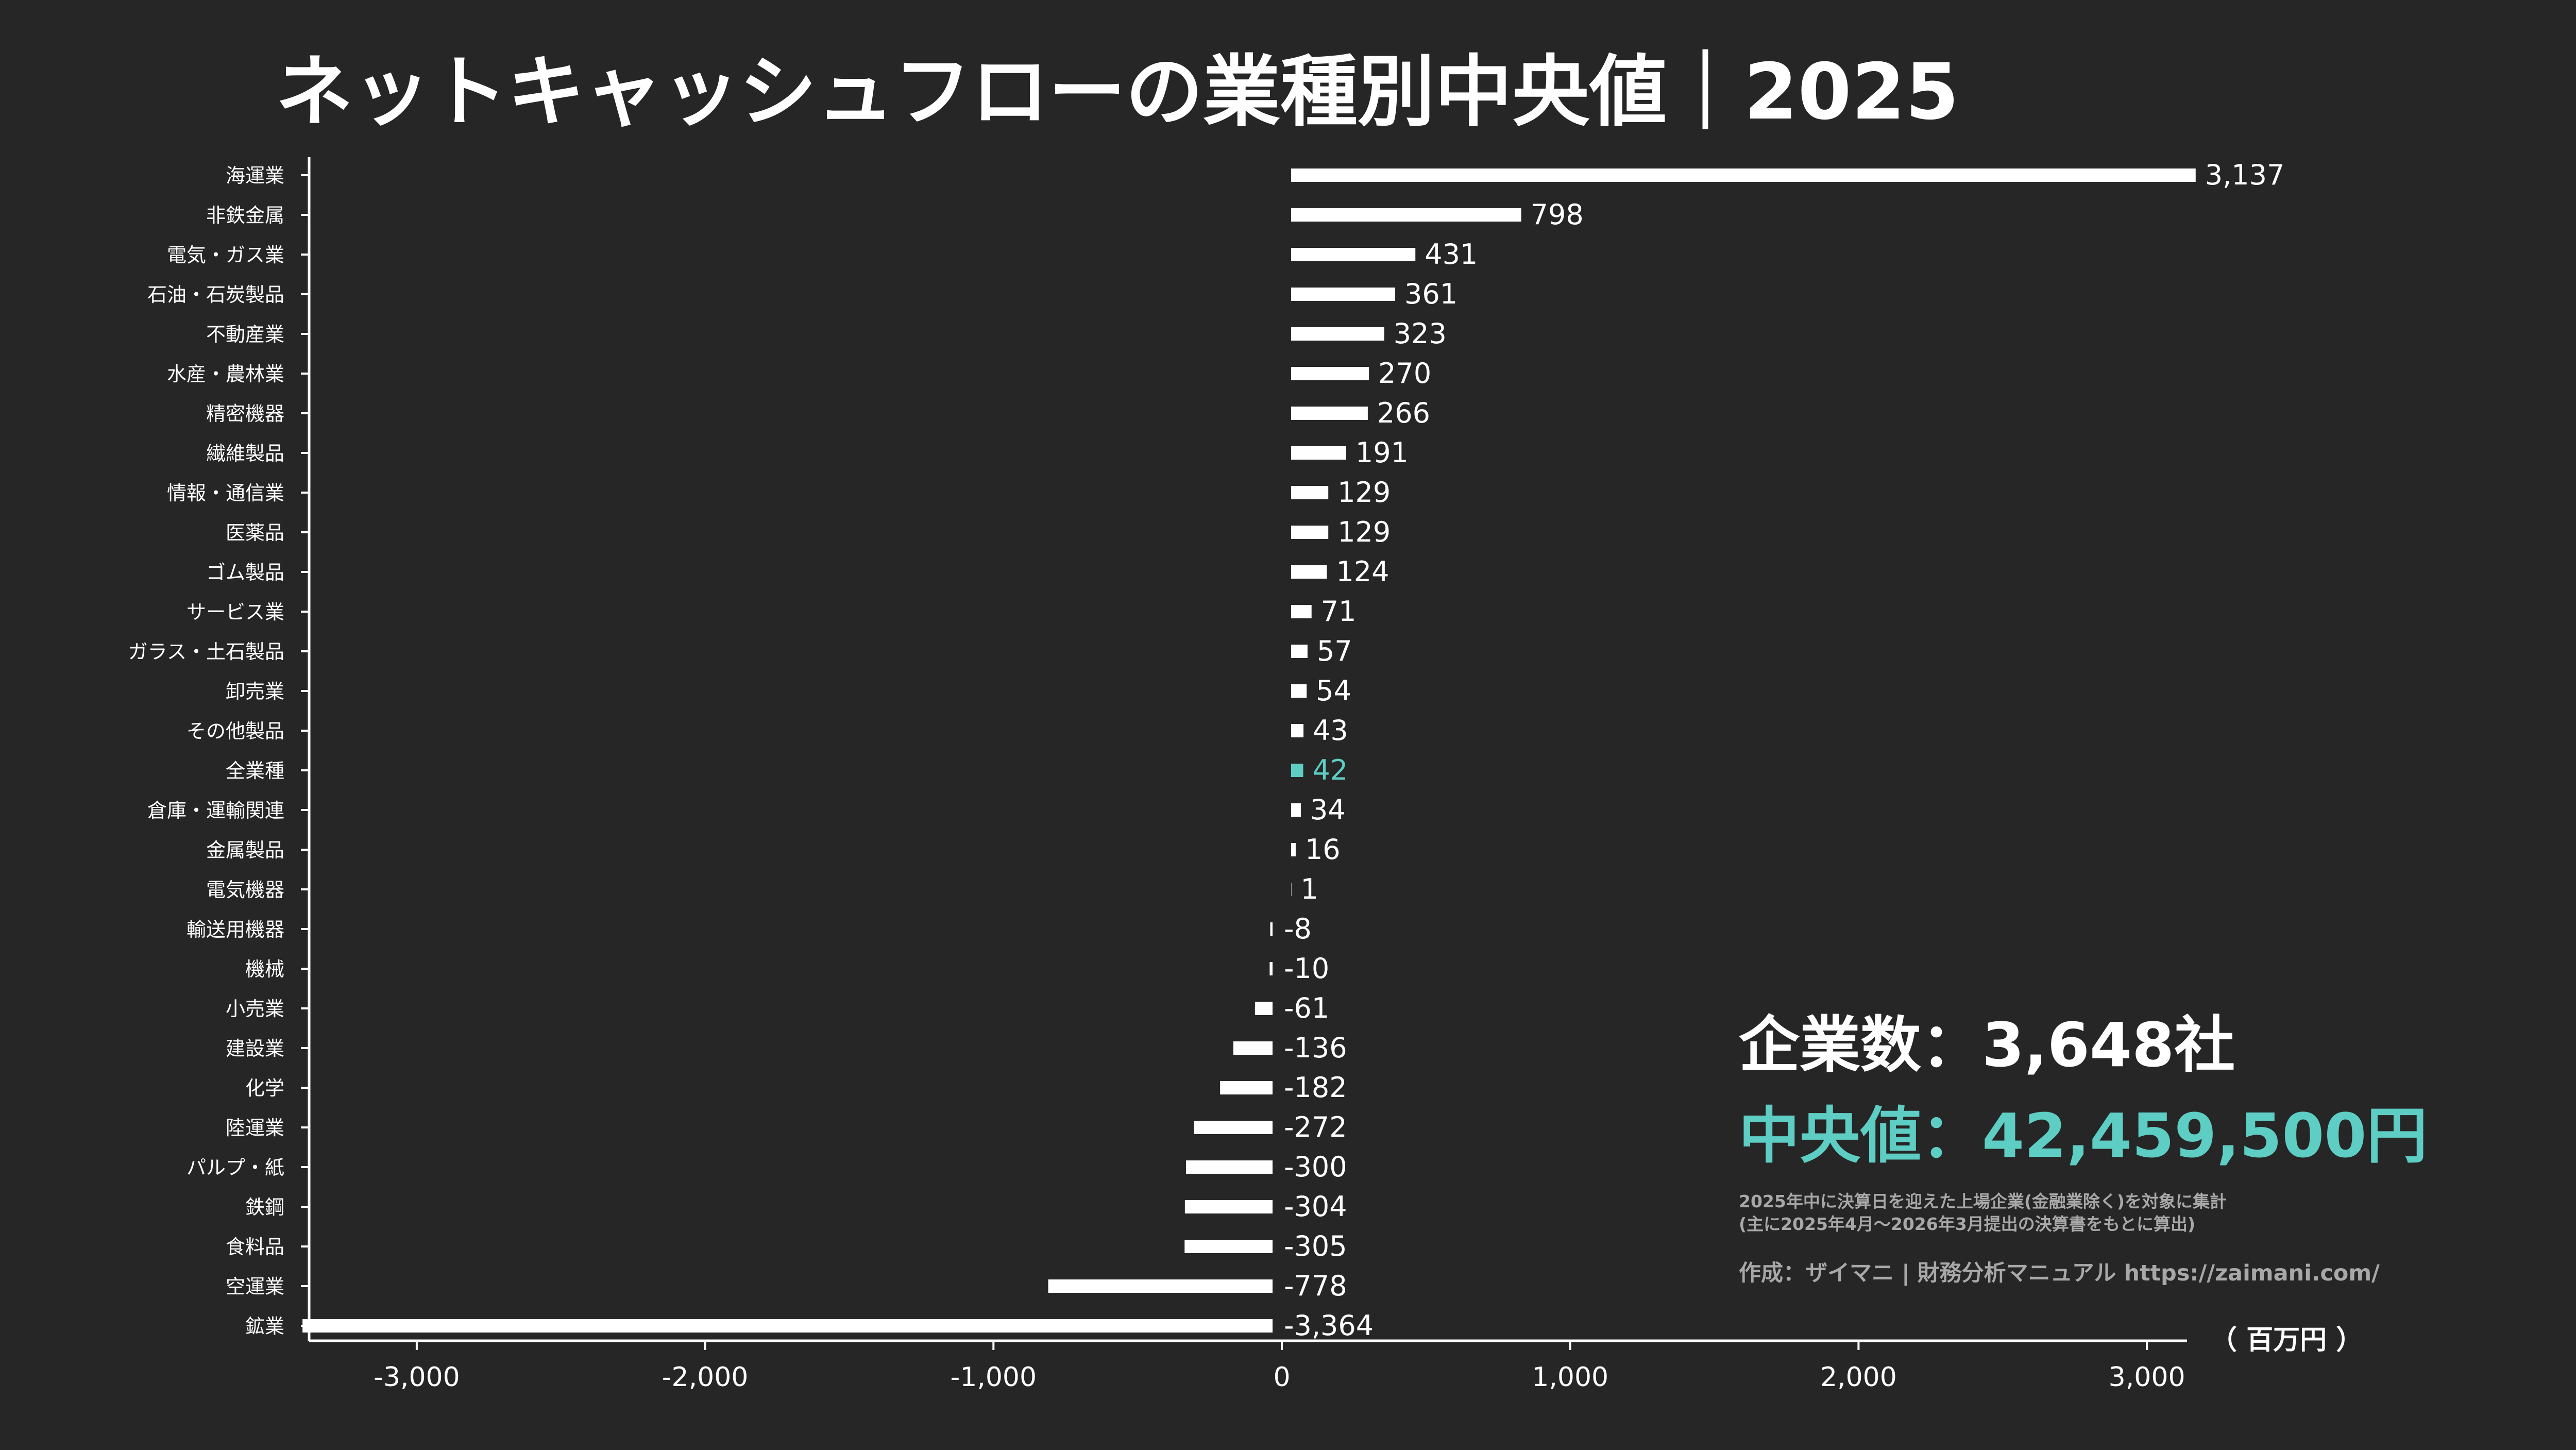 Image resolution: width=2576 pixels, height=1450 pixels. I want to click on value-label: 54, so click(1333, 691).